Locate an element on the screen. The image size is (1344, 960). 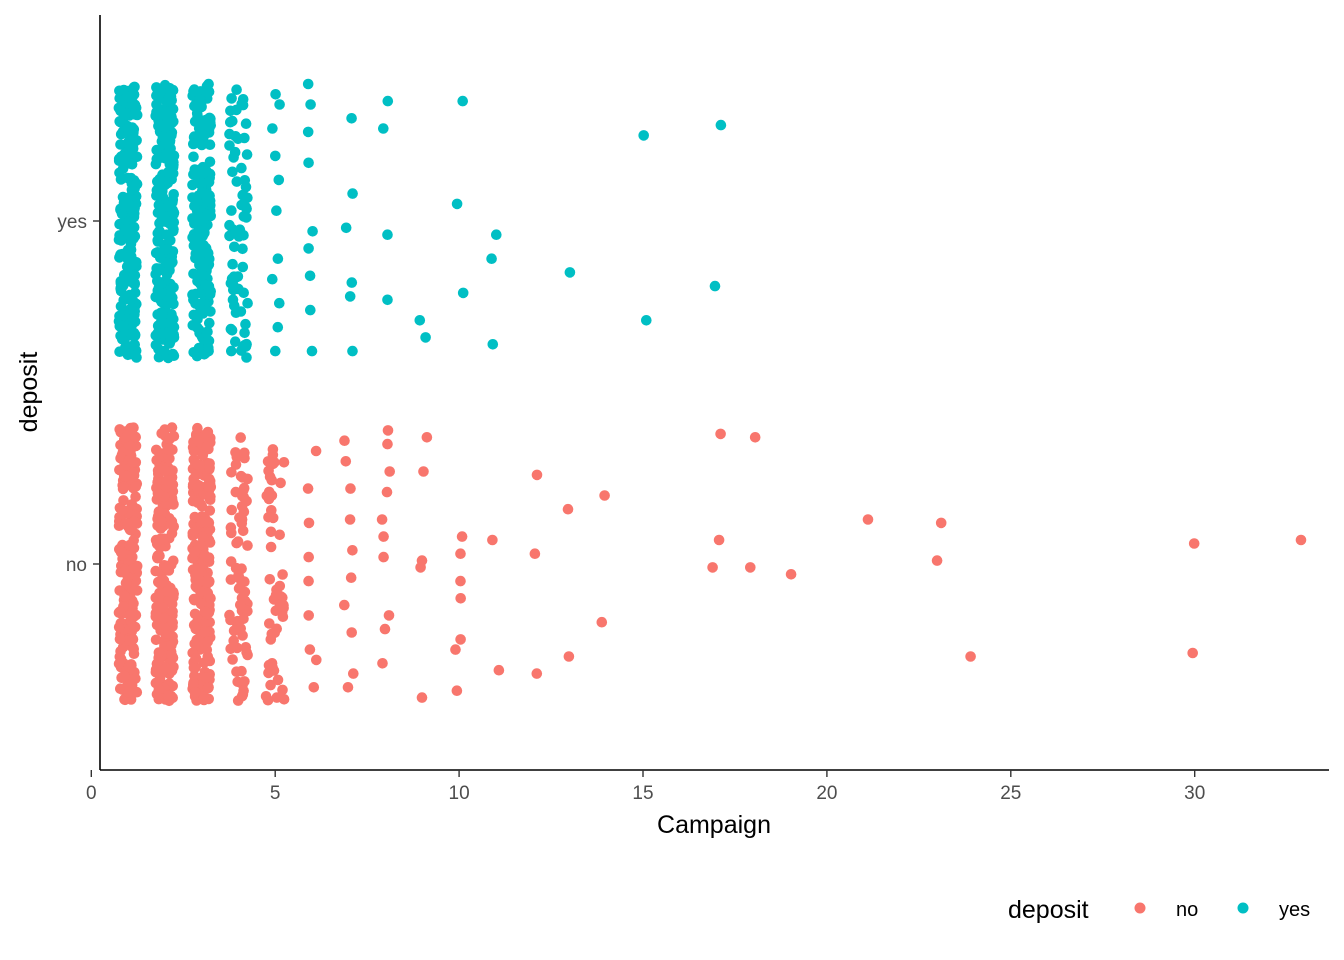
x-tick-label: 5 is located at coordinates (275, 793).